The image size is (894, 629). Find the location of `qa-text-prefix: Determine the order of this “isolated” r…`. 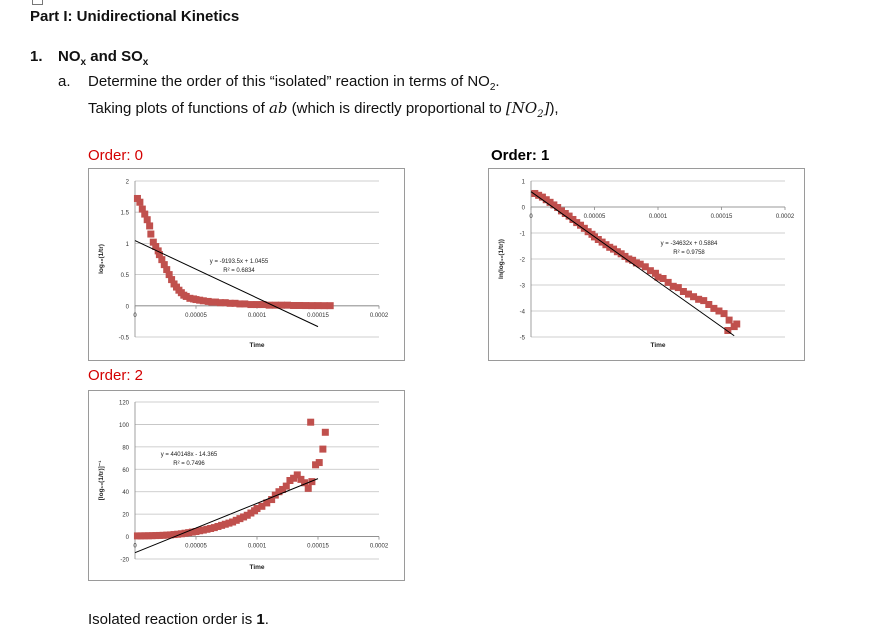

qa-text-prefix: Determine the order of this “isolated” r… is located at coordinates (289, 81).